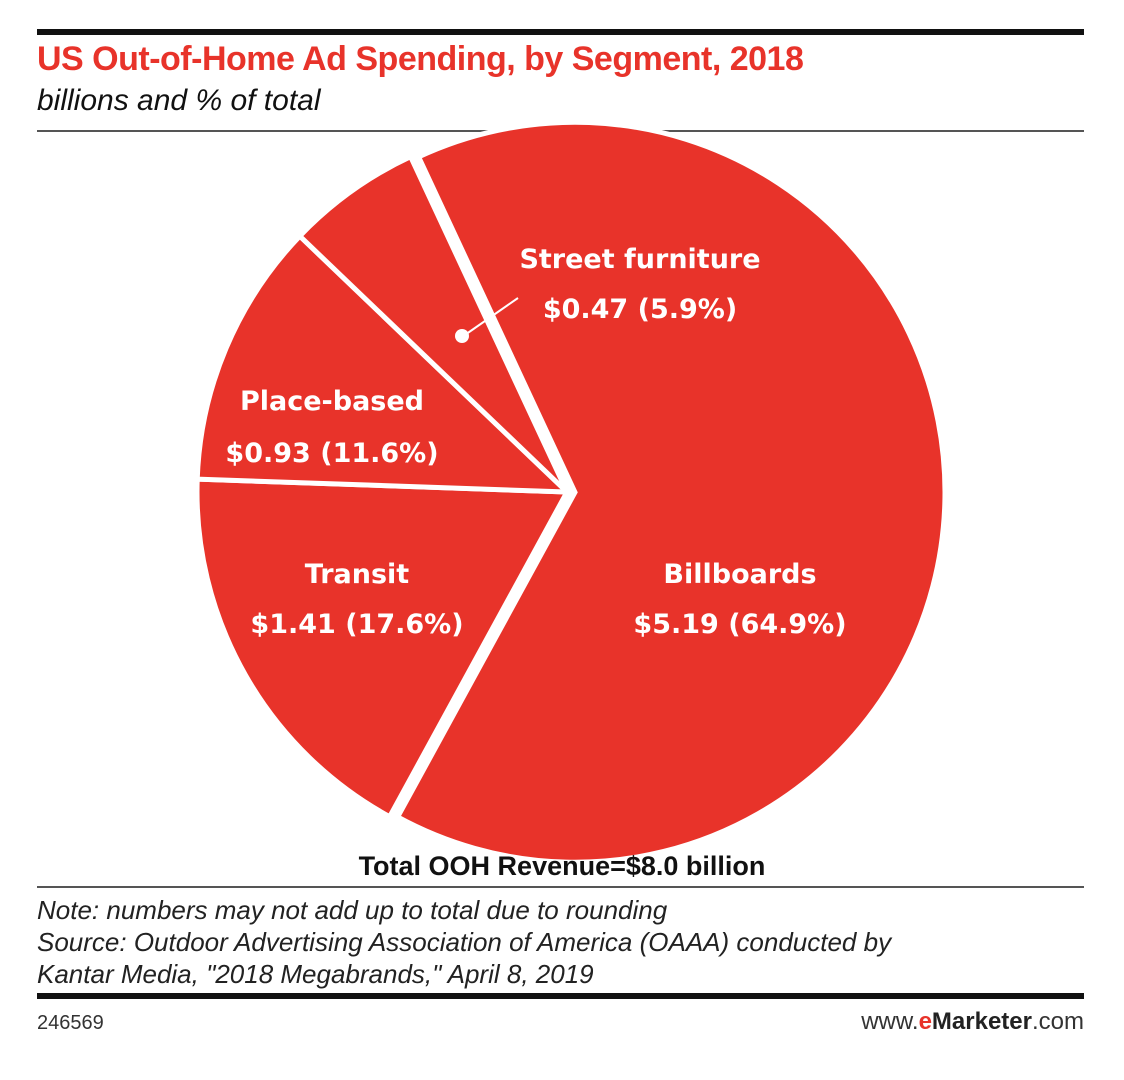 This screenshot has height=1080, width=1124. What do you see at coordinates (356, 624) in the screenshot?
I see `label-transit-value: $1.41 (17.6%)` at bounding box center [356, 624].